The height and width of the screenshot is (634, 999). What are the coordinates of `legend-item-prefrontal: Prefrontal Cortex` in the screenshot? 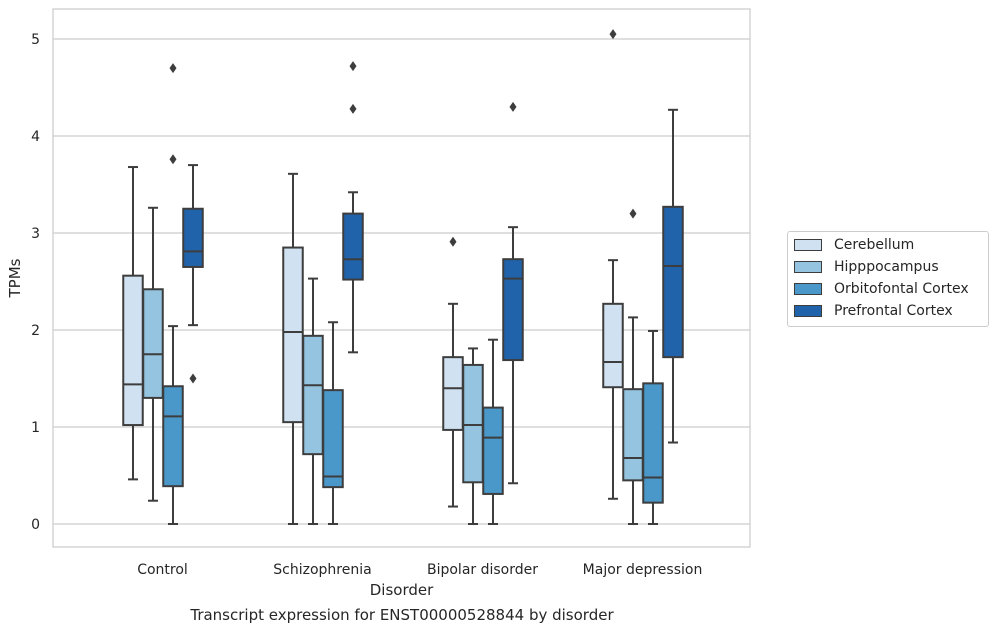 It's located at (873, 311).